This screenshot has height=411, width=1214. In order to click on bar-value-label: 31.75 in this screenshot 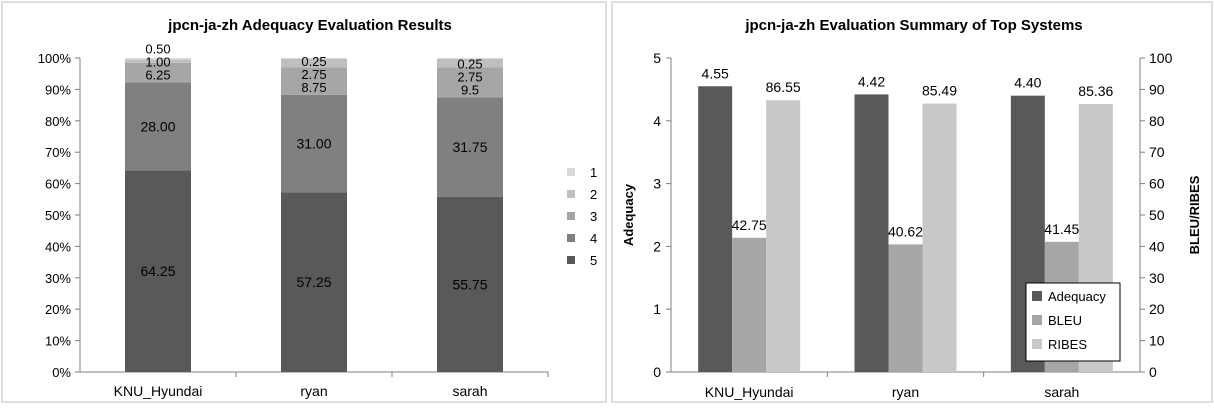, I will do `click(469, 147)`.